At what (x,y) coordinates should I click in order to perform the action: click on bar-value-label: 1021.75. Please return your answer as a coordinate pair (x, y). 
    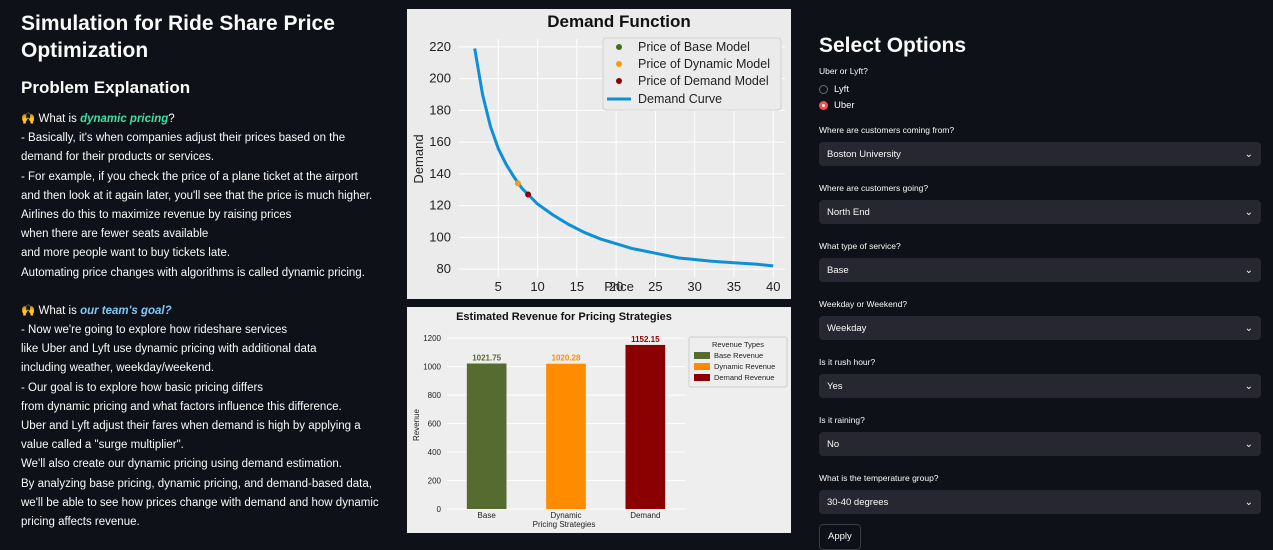
    Looking at the image, I should click on (486, 358).